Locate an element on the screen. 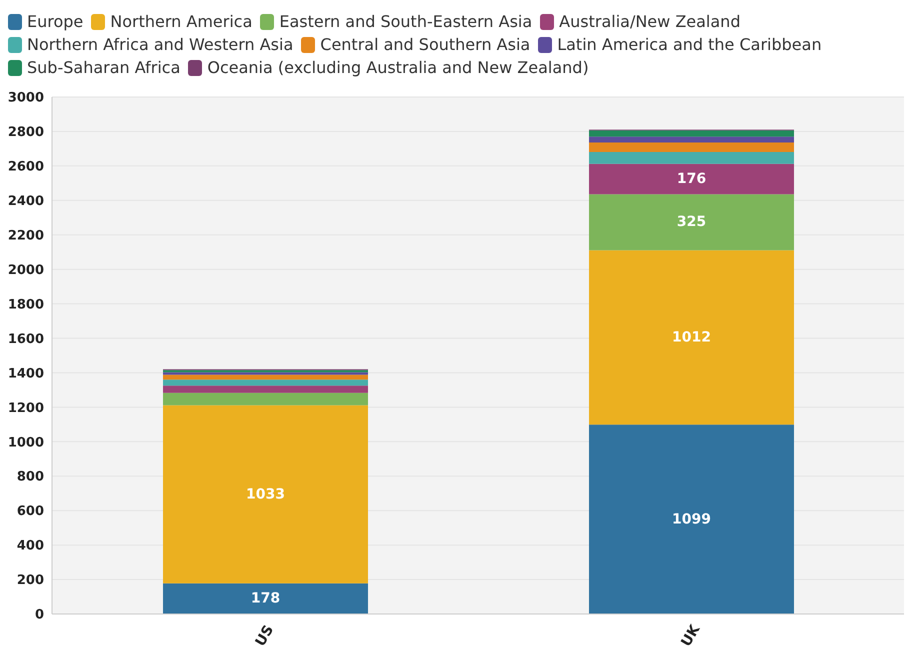  legend-label: Central and Southern Asia is located at coordinates (424, 44).